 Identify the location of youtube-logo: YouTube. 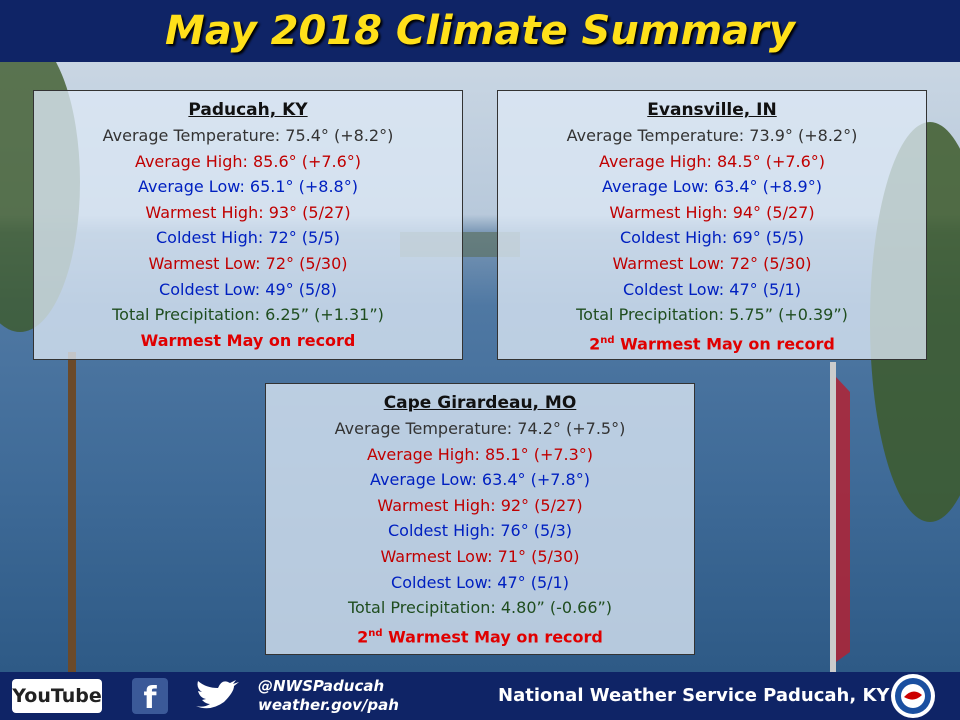
(57, 696).